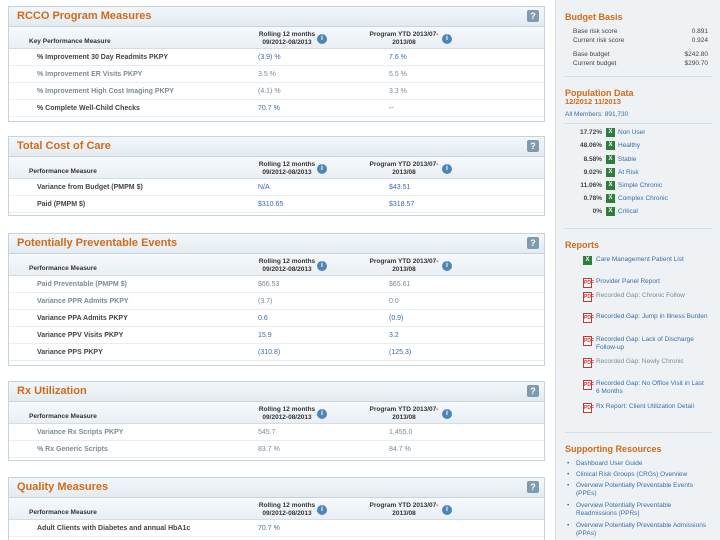 The width and height of the screenshot is (720, 540). What do you see at coordinates (269, 284) in the screenshot?
I see `rolling-value: $66.53` at bounding box center [269, 284].